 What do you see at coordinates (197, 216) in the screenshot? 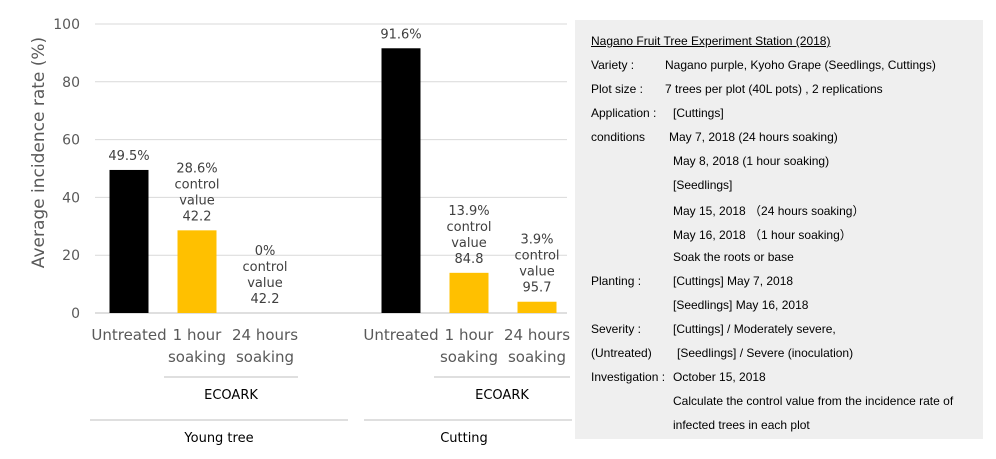
I see `data-label-0-1-3: 42.2` at bounding box center [197, 216].